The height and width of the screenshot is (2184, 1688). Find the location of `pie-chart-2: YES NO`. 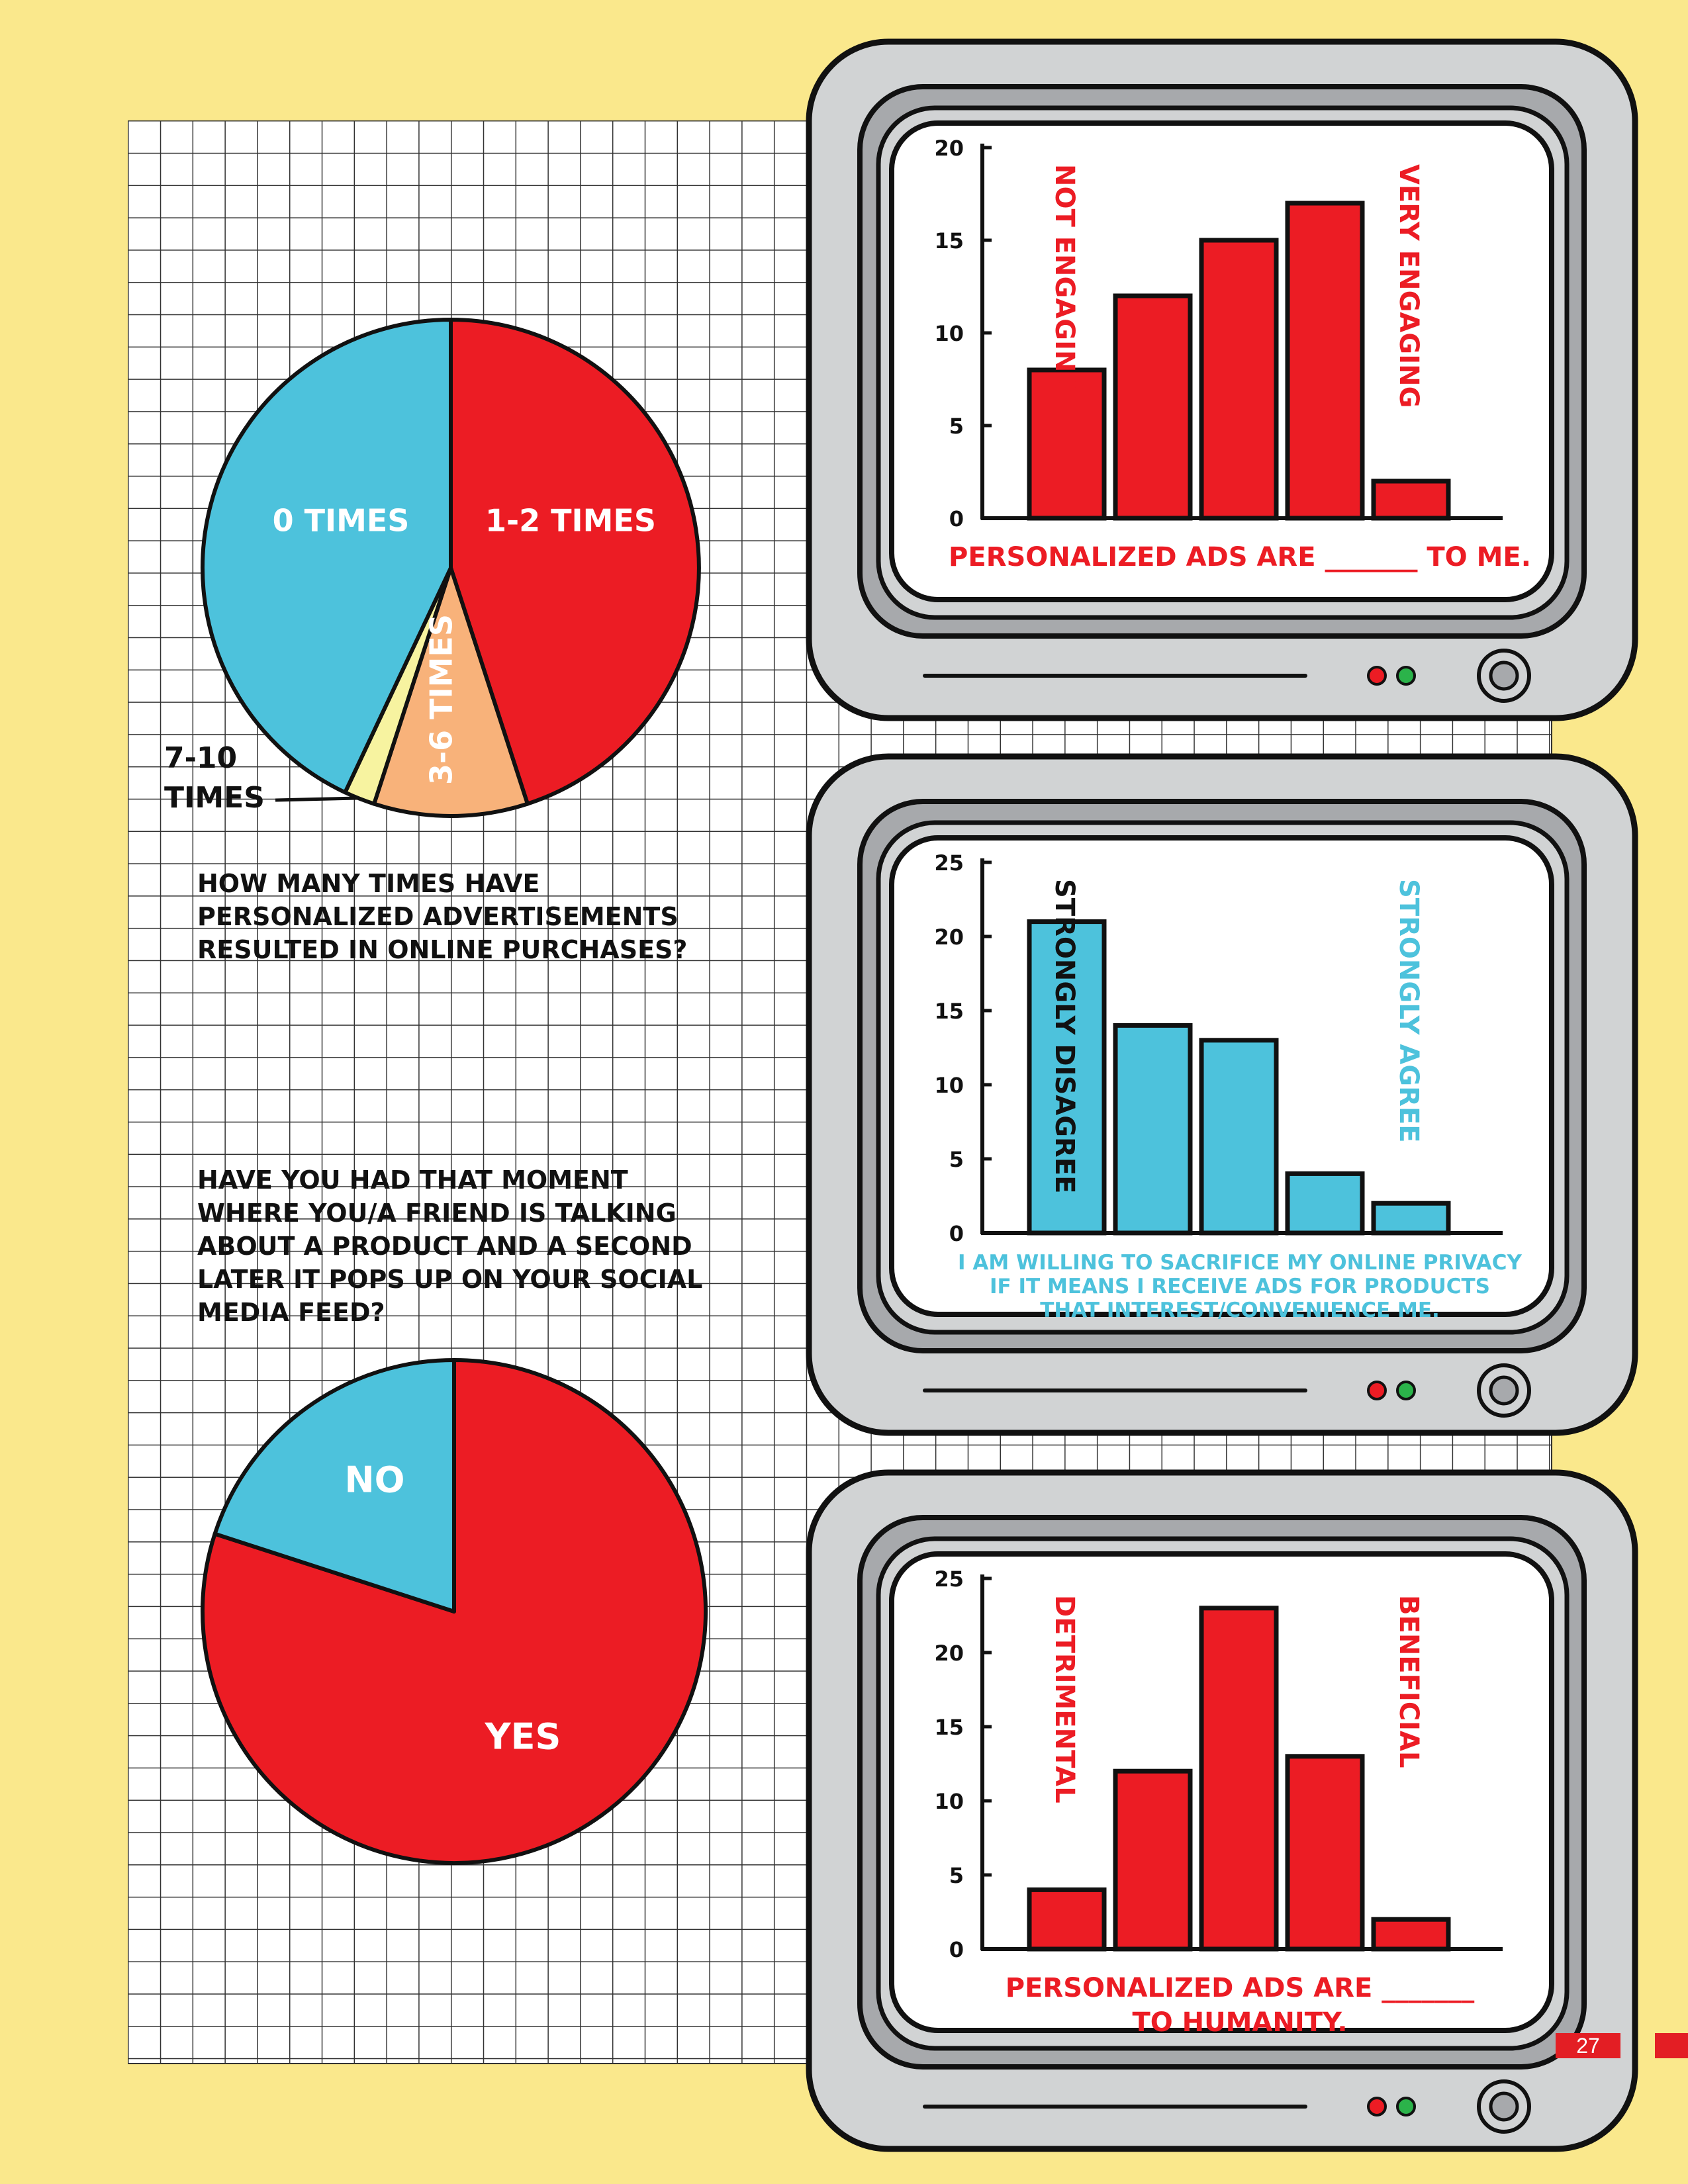

pie-chart-2: YES NO is located at coordinates (454, 1612).